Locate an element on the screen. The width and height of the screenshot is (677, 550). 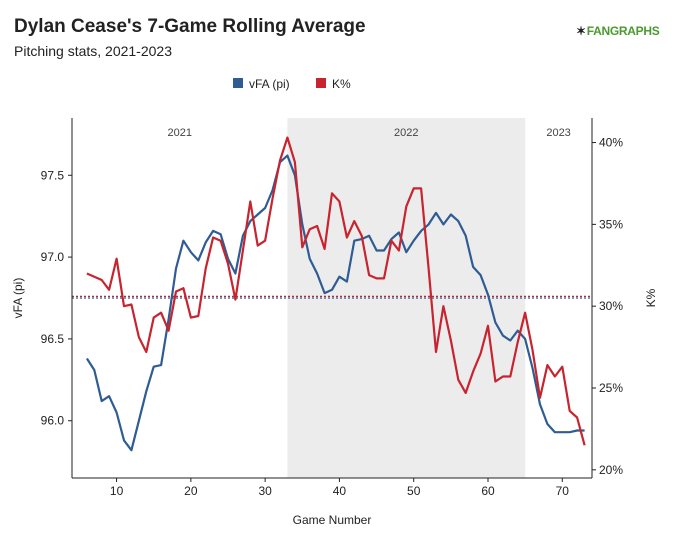
chart-subtitle: Pitching stats, 2021-2023 is located at coordinates (93, 51).